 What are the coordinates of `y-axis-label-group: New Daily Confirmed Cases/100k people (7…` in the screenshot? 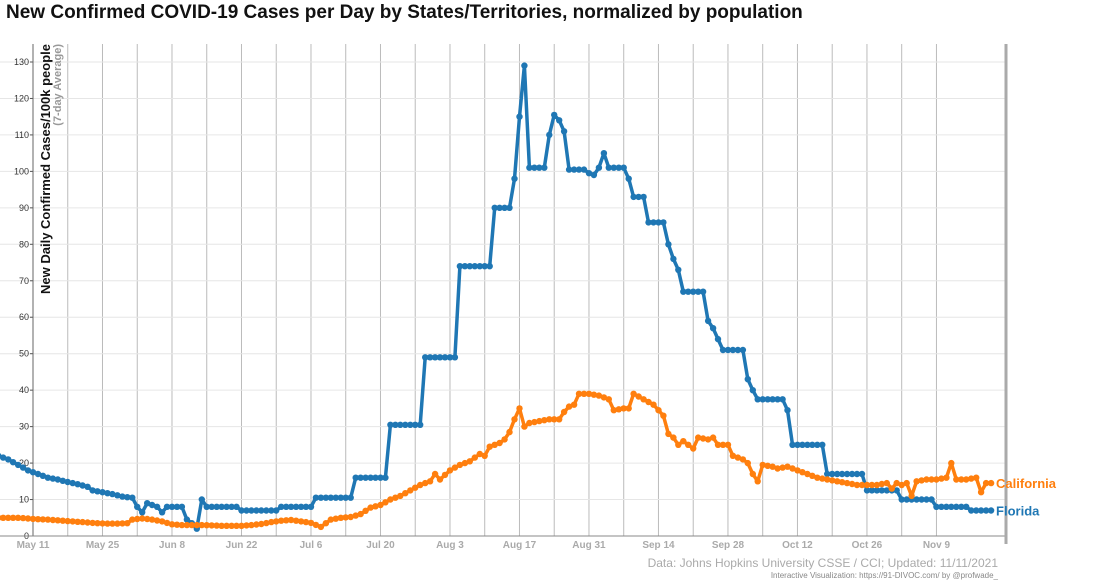 It's located at (55, 180).